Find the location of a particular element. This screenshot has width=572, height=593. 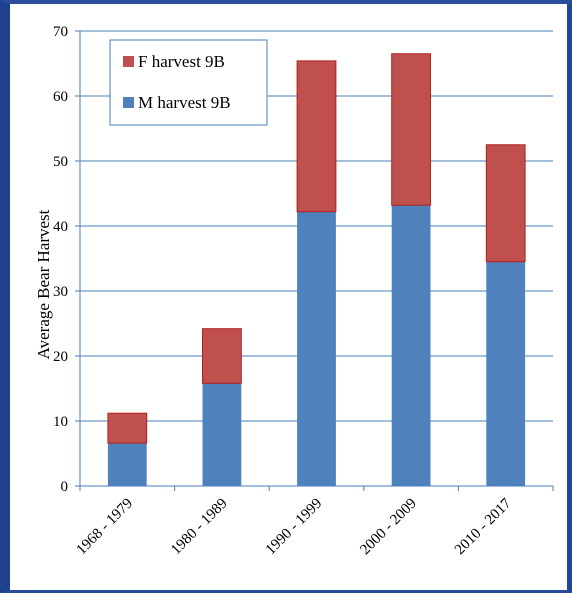

legend-label: M harvest 9B is located at coordinates (184, 102).